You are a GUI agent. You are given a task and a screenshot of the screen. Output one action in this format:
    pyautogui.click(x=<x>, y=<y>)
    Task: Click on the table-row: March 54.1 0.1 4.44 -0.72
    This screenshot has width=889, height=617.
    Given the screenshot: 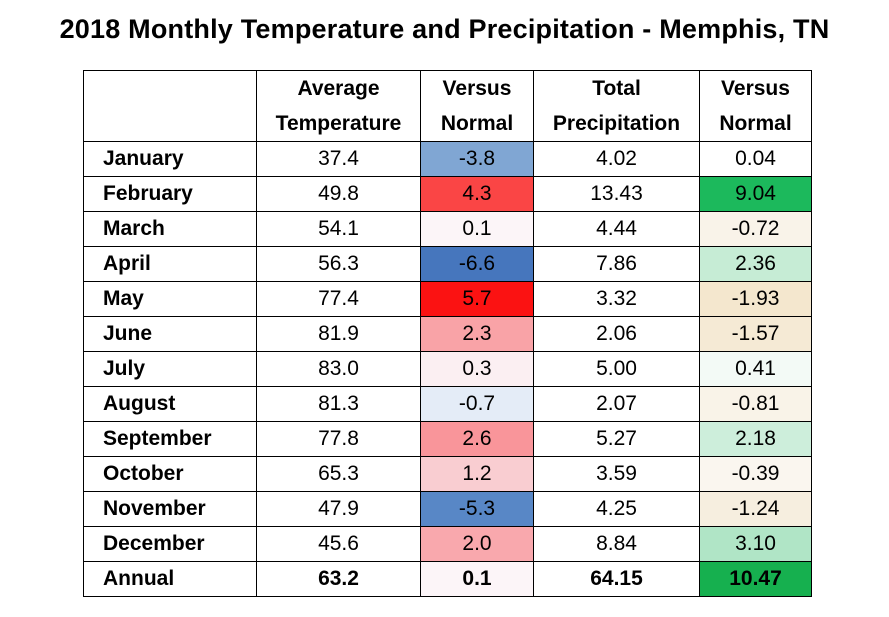 What is the action you would take?
    pyautogui.click(x=447, y=229)
    